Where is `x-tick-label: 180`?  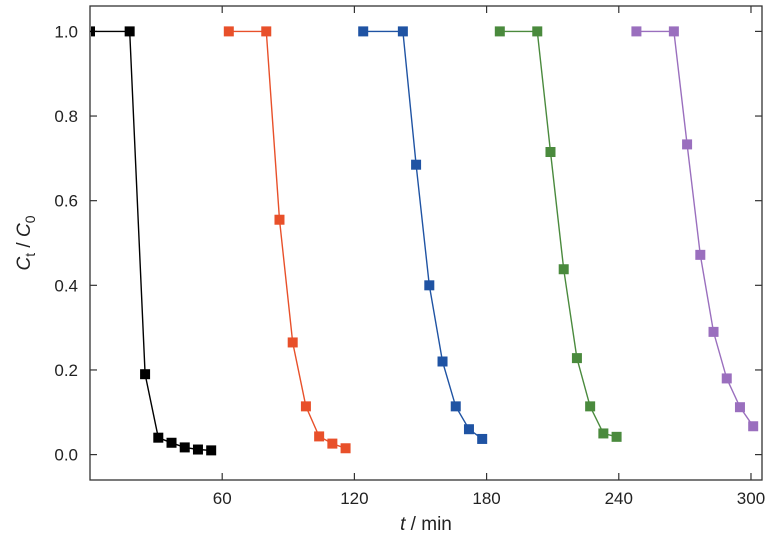 x-tick-label: 180 is located at coordinates (486, 498).